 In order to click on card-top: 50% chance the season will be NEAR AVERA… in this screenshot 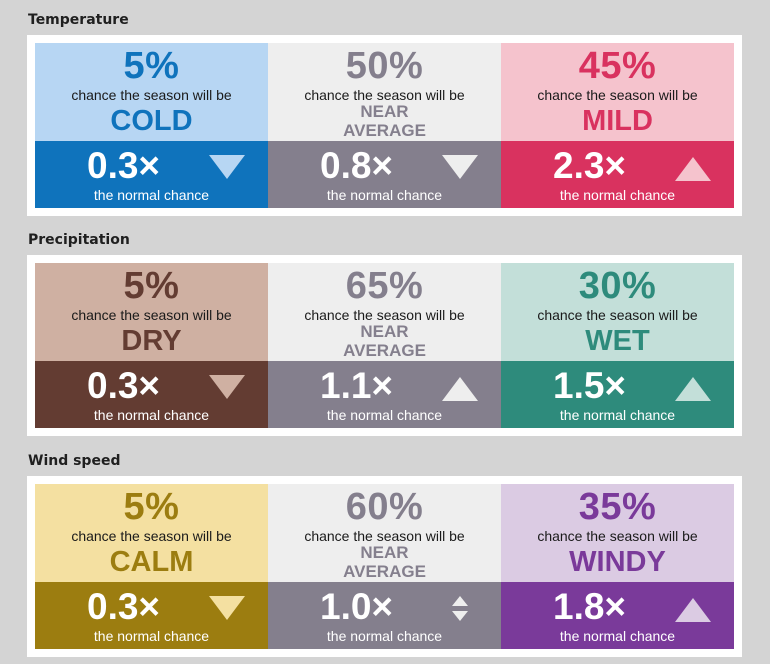, I will do `click(384, 92)`.